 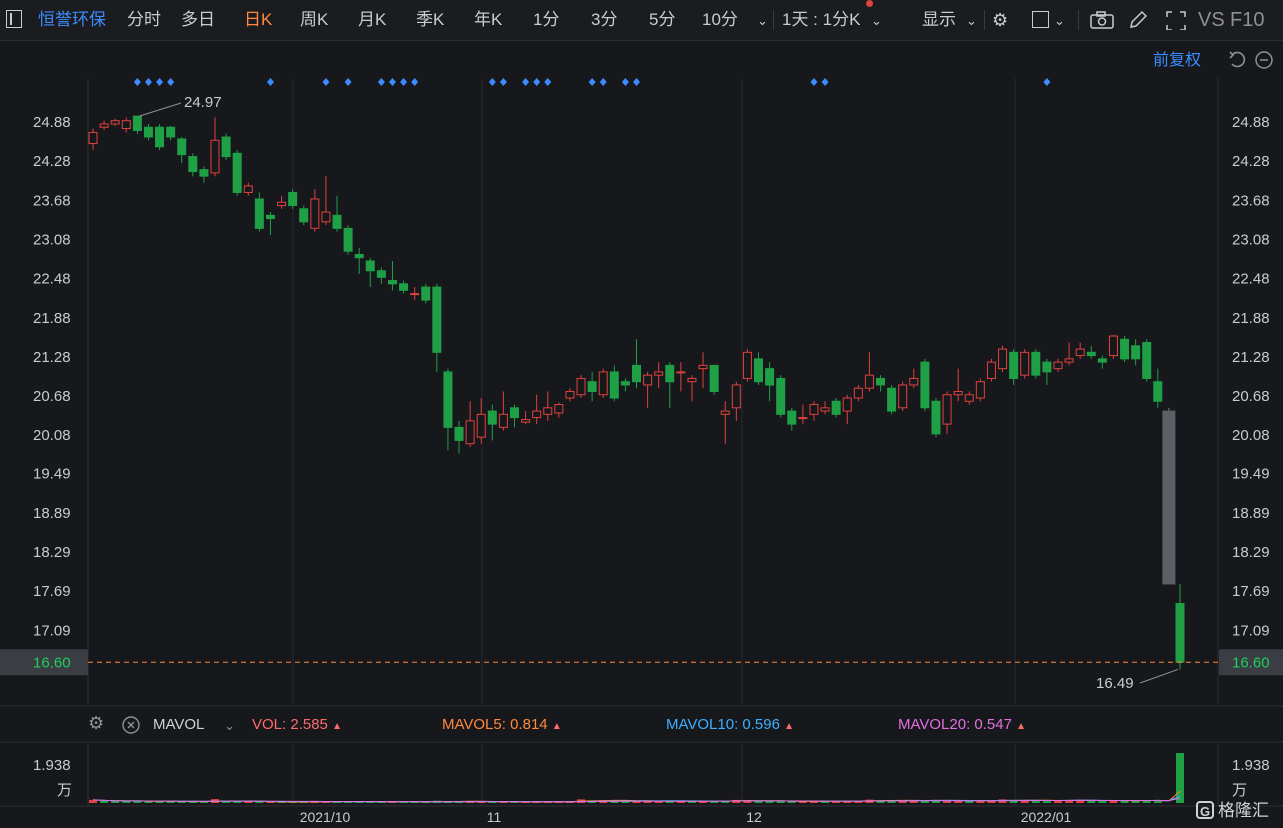 What do you see at coordinates (686, 817) in the screenshot?
I see `date-axis: 2021/10 11 12 2022/01` at bounding box center [686, 817].